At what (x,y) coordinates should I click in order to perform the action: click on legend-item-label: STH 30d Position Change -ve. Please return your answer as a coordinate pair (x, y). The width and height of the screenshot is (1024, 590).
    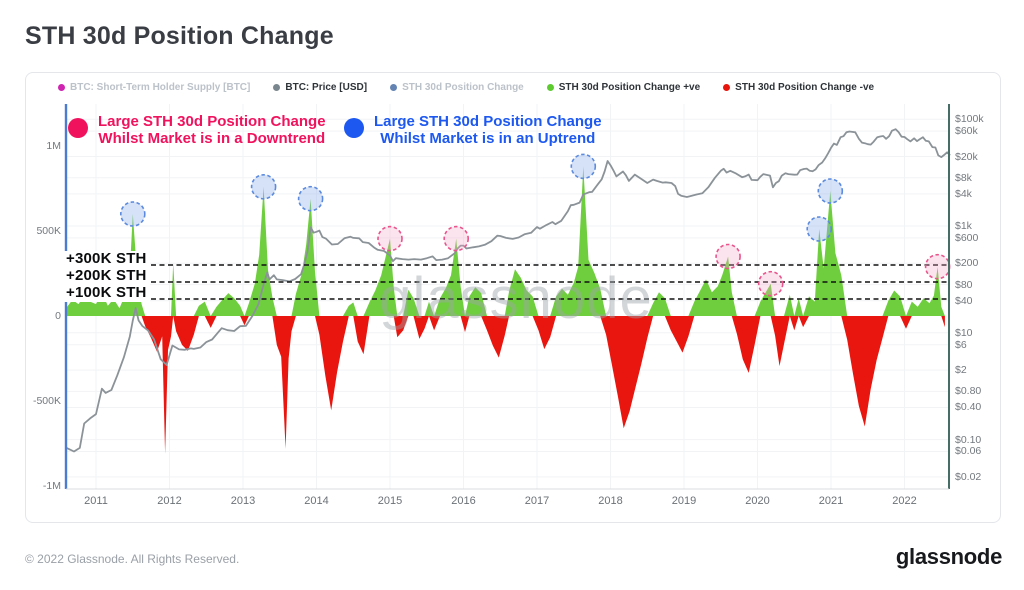
    Looking at the image, I should click on (805, 87).